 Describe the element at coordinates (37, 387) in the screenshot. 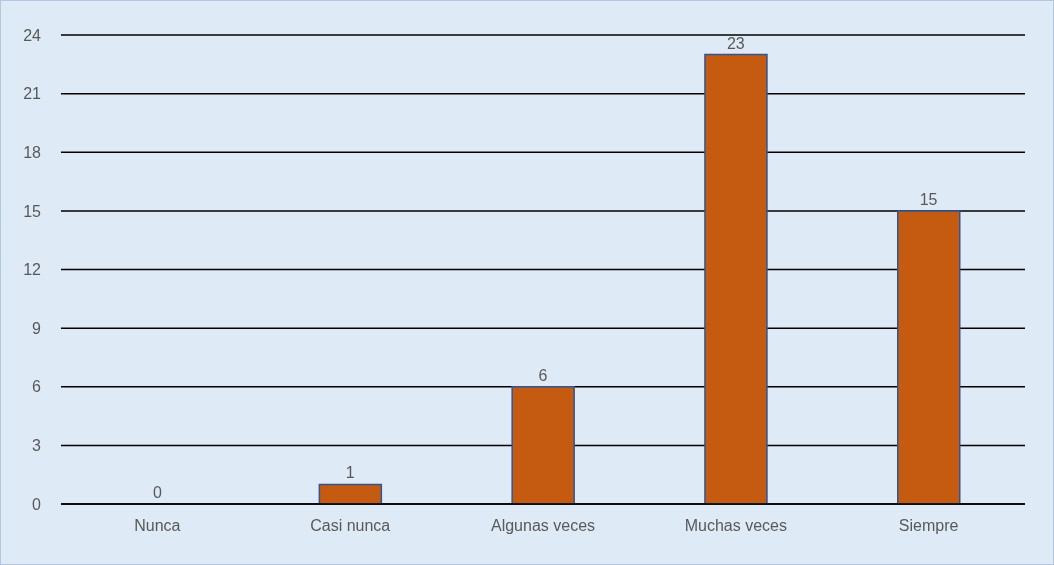

I see `y-tick-label: 6` at that location.